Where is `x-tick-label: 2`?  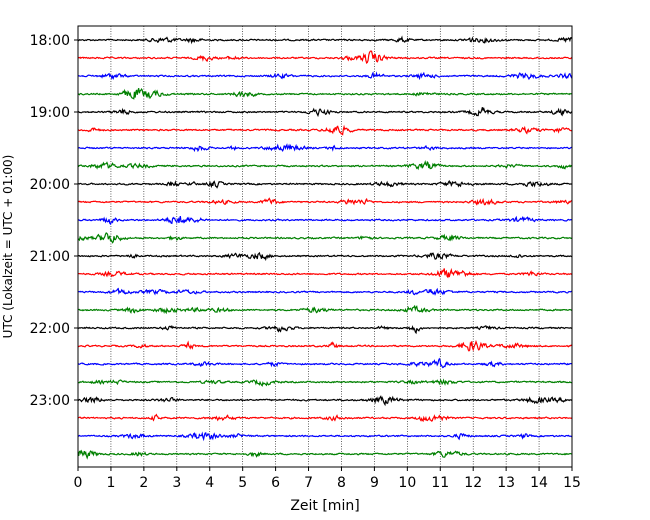 x-tick-label: 2 is located at coordinates (143, 483).